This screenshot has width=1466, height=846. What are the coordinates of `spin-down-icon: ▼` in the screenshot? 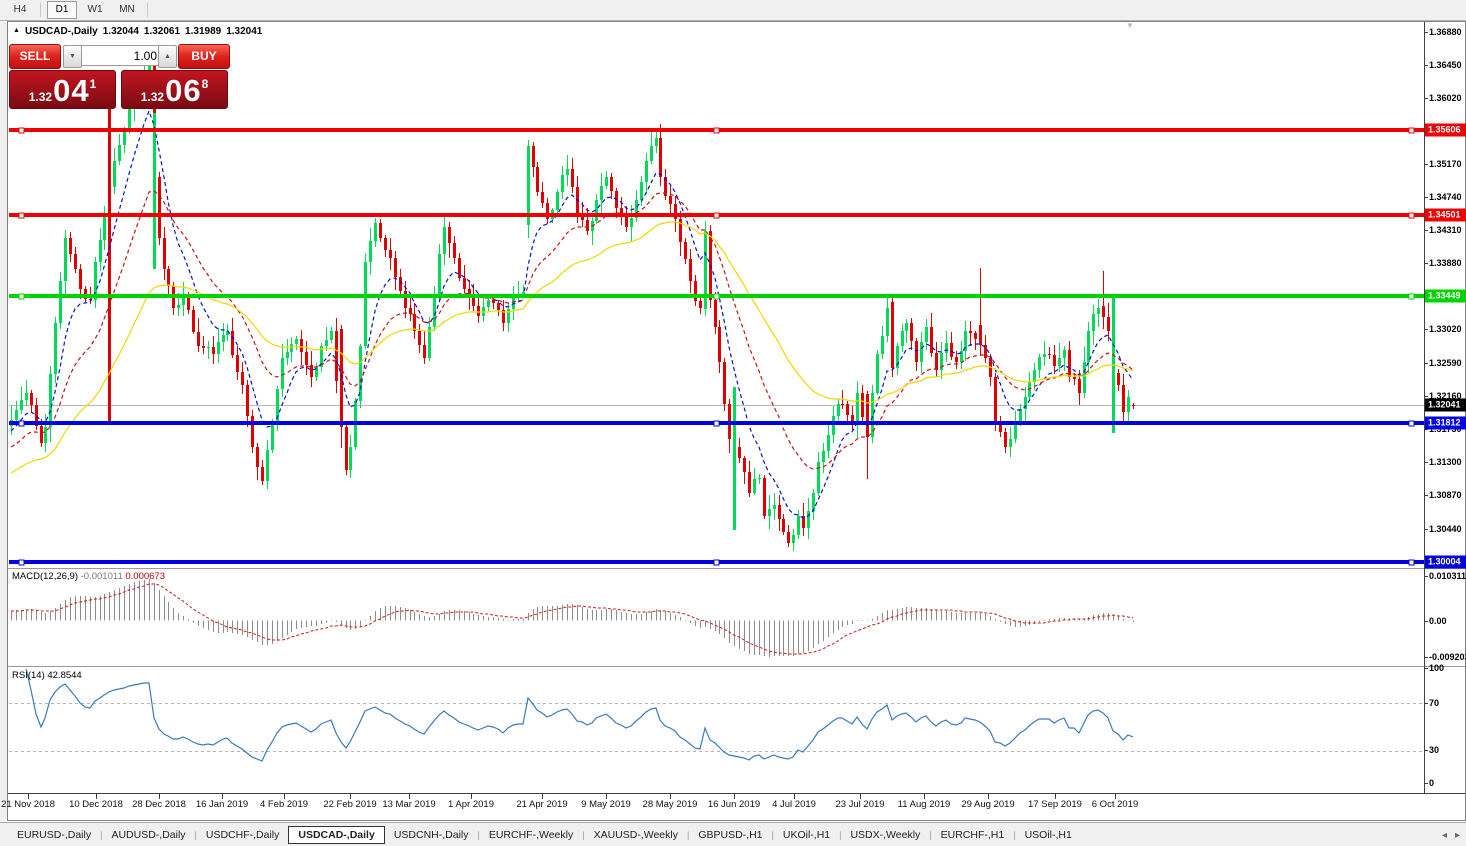 It's located at (72, 56).